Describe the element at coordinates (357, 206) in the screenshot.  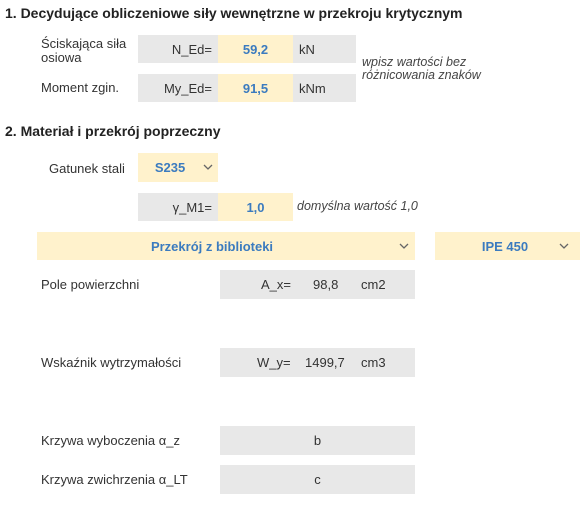
I see `note: domyślna wartość 1,0` at that location.